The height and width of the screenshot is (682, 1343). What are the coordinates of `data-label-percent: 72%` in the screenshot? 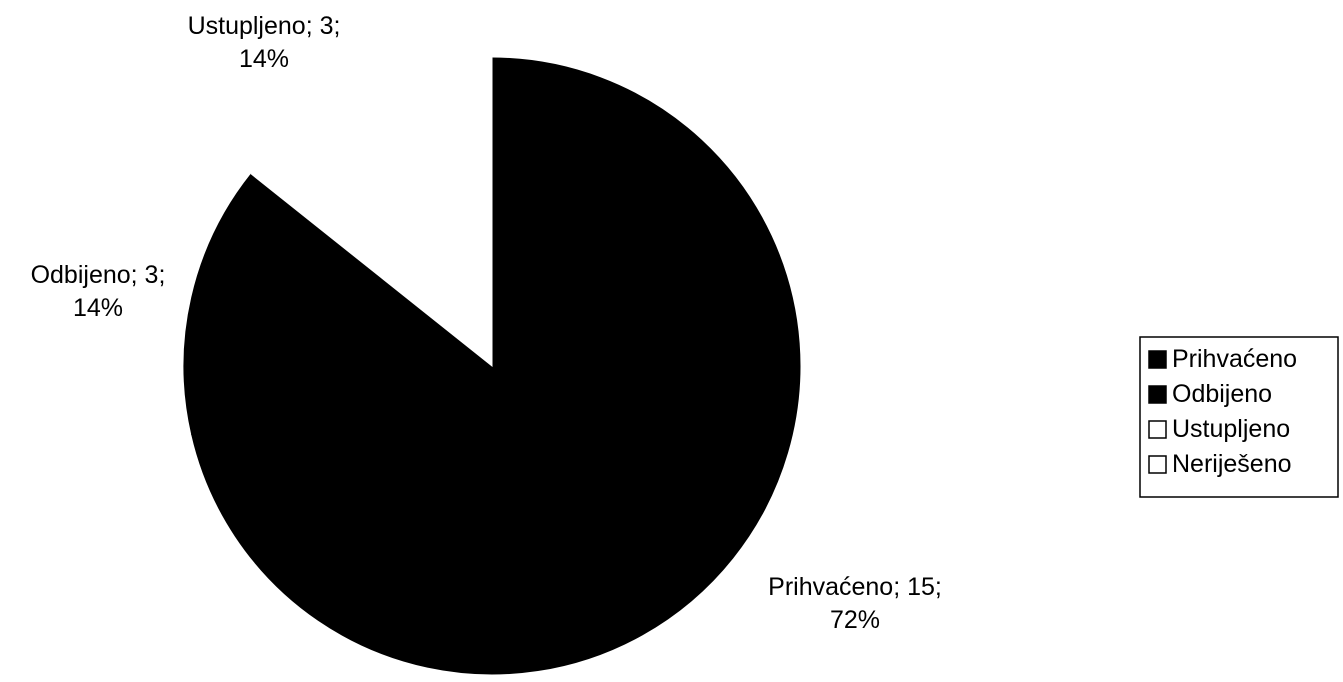 It's located at (855, 620).